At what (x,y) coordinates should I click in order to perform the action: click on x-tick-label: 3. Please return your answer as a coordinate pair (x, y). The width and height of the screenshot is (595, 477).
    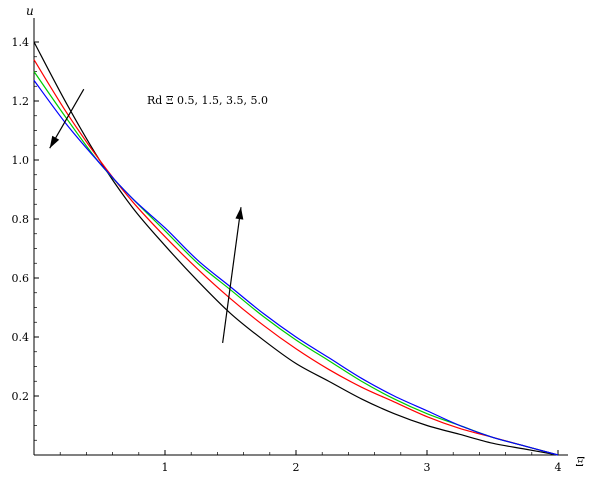
    Looking at the image, I should click on (427, 467).